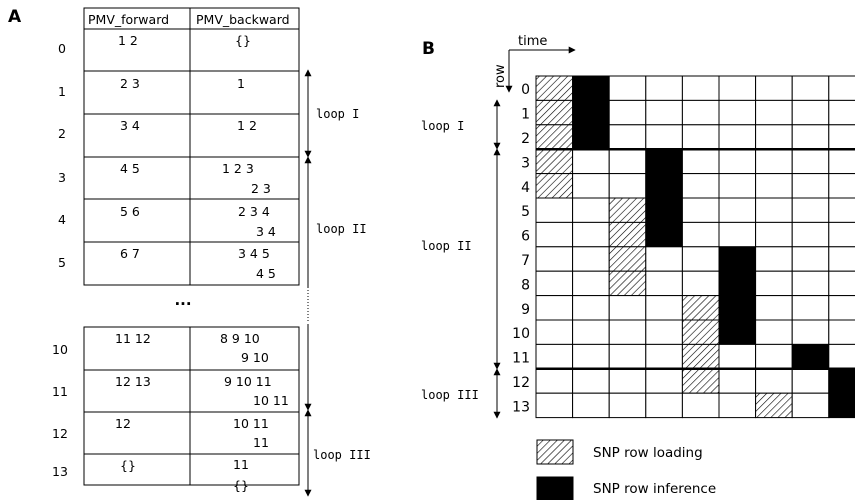 The width and height of the screenshot is (855, 500). Describe the element at coordinates (500, 76) in the screenshot. I see `row-label: row` at that location.